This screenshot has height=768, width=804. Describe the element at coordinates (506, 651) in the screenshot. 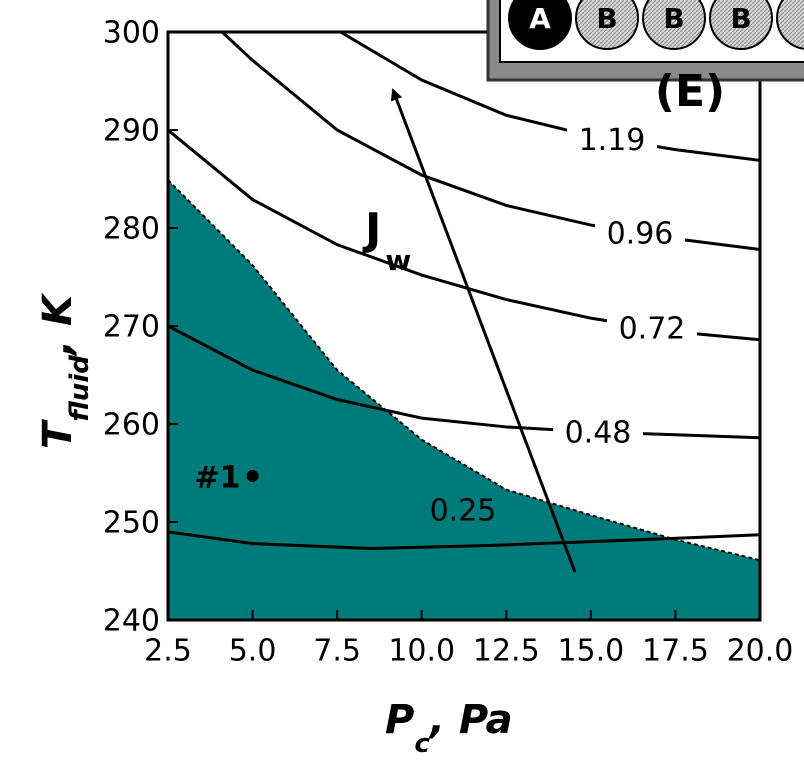

I see `x-tick-label: 12.5` at that location.